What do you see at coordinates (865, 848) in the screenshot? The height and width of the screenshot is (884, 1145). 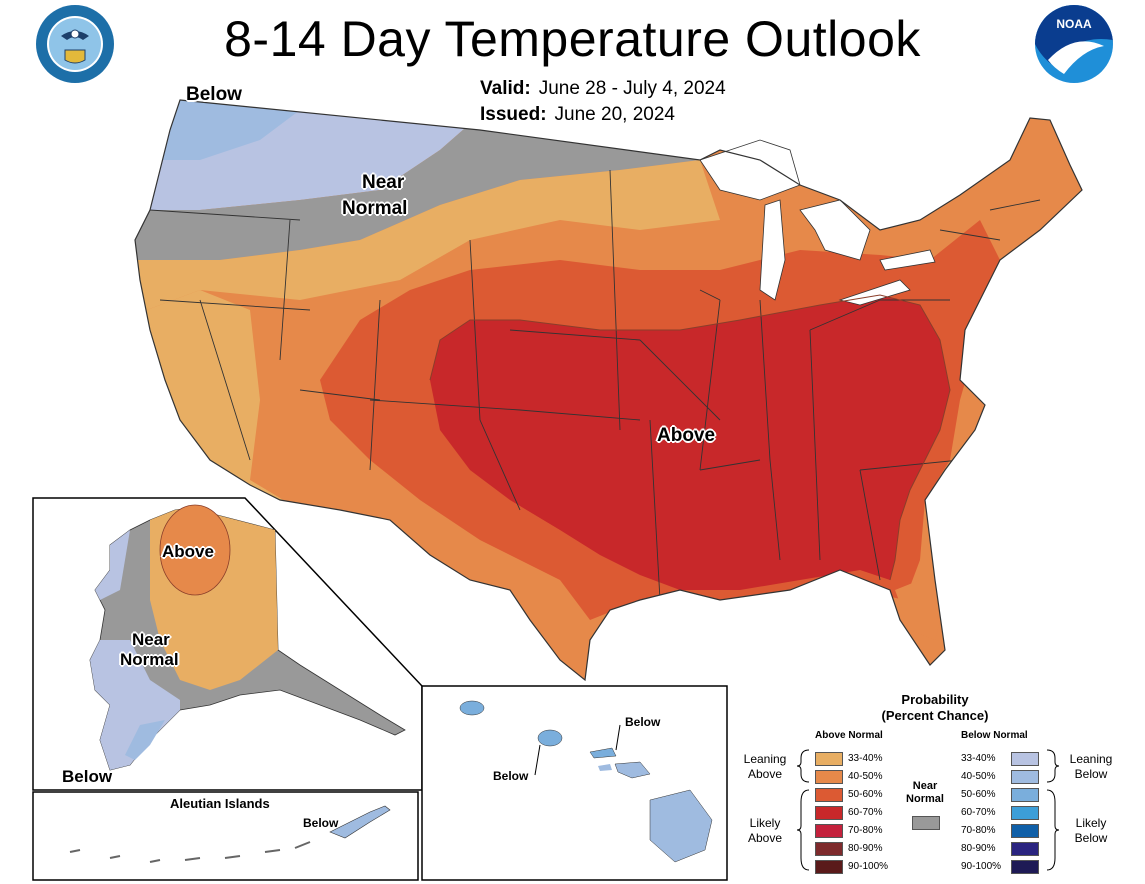 I see `above-normal-swatch-label-6: 80-90%` at bounding box center [865, 848].